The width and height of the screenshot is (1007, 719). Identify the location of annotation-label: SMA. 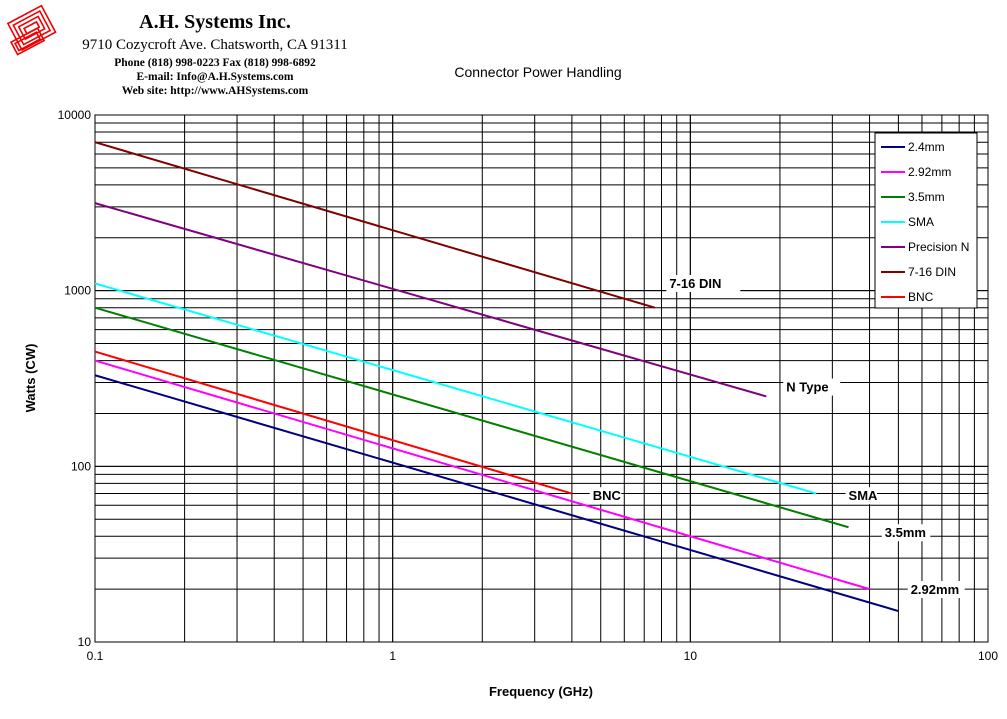
(864, 495).